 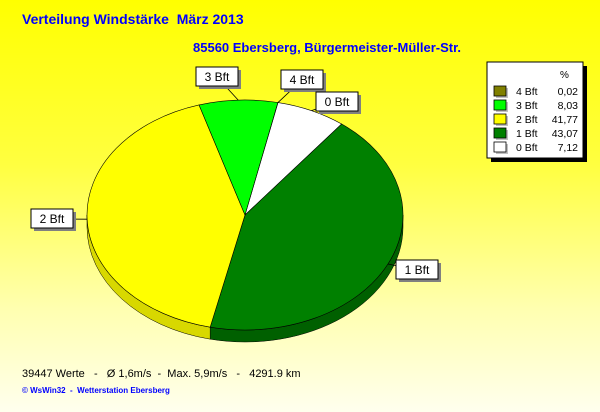 What do you see at coordinates (564, 75) in the screenshot?
I see `legend-header: %` at bounding box center [564, 75].